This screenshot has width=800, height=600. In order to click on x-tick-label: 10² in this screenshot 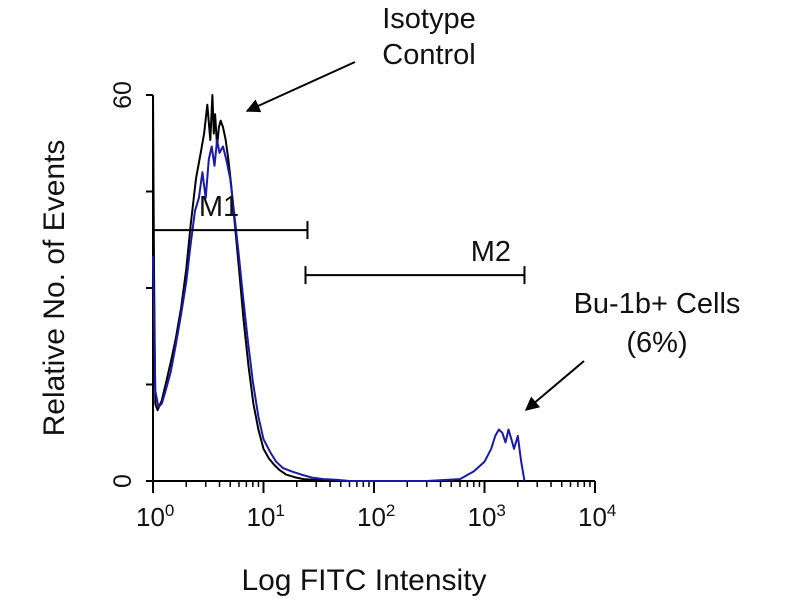, I will do `click(376, 516)`.